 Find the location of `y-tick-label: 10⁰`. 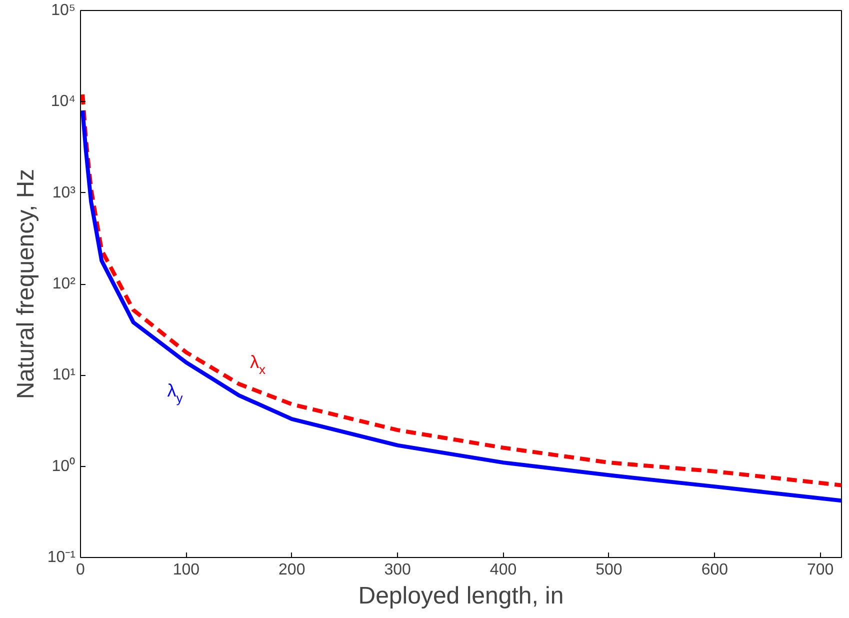

y-tick-label: 10⁰ is located at coordinates (64, 465).